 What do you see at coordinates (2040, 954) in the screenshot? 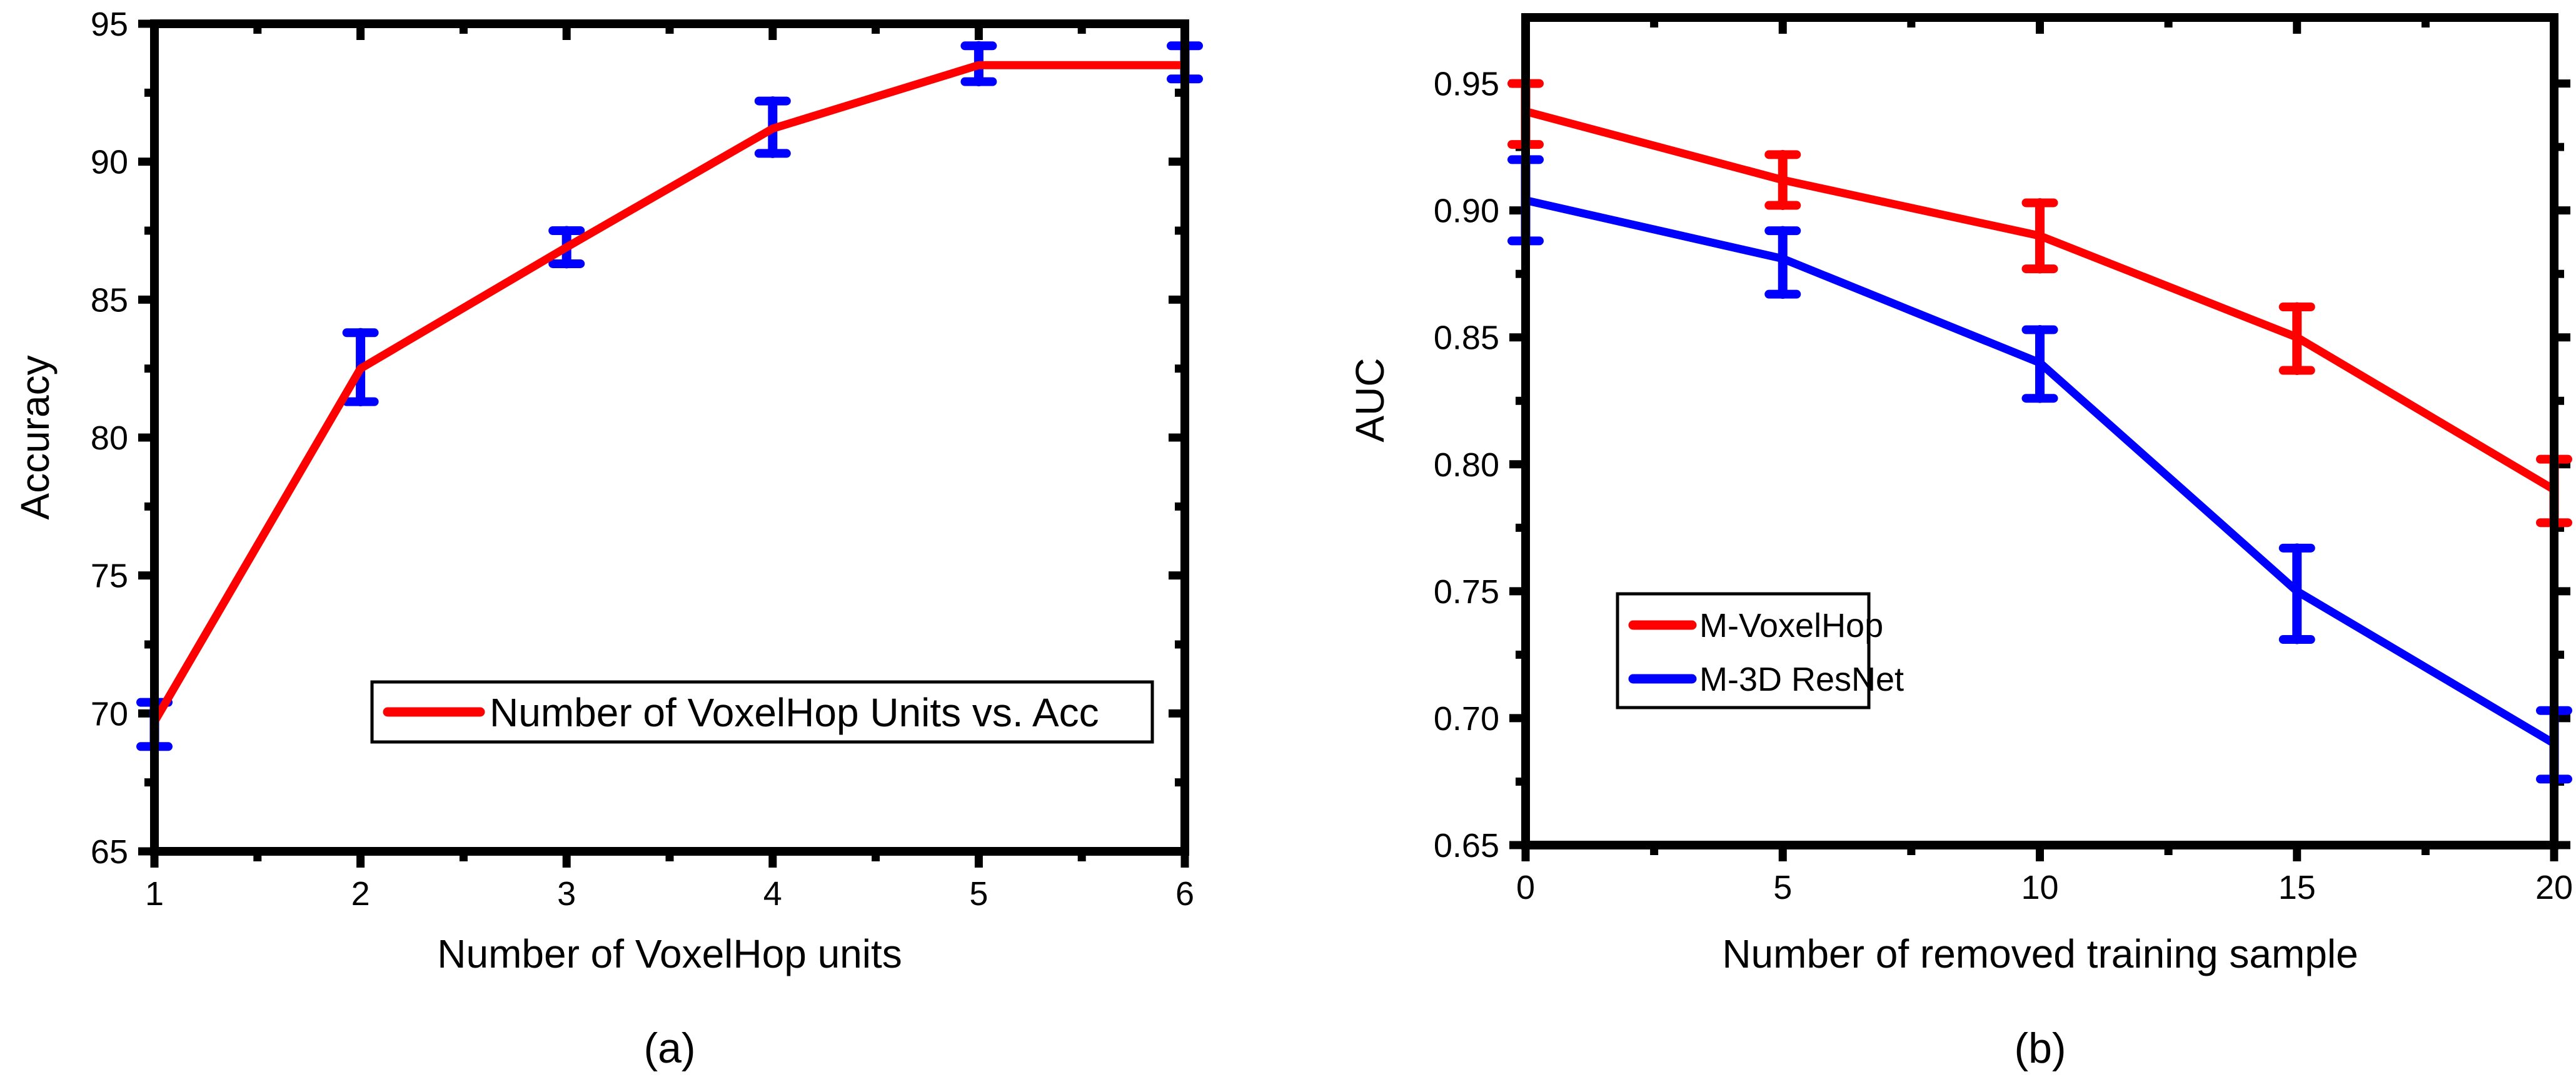
I see `panel-b-x-axis-title: Number of removed training sample` at bounding box center [2040, 954].